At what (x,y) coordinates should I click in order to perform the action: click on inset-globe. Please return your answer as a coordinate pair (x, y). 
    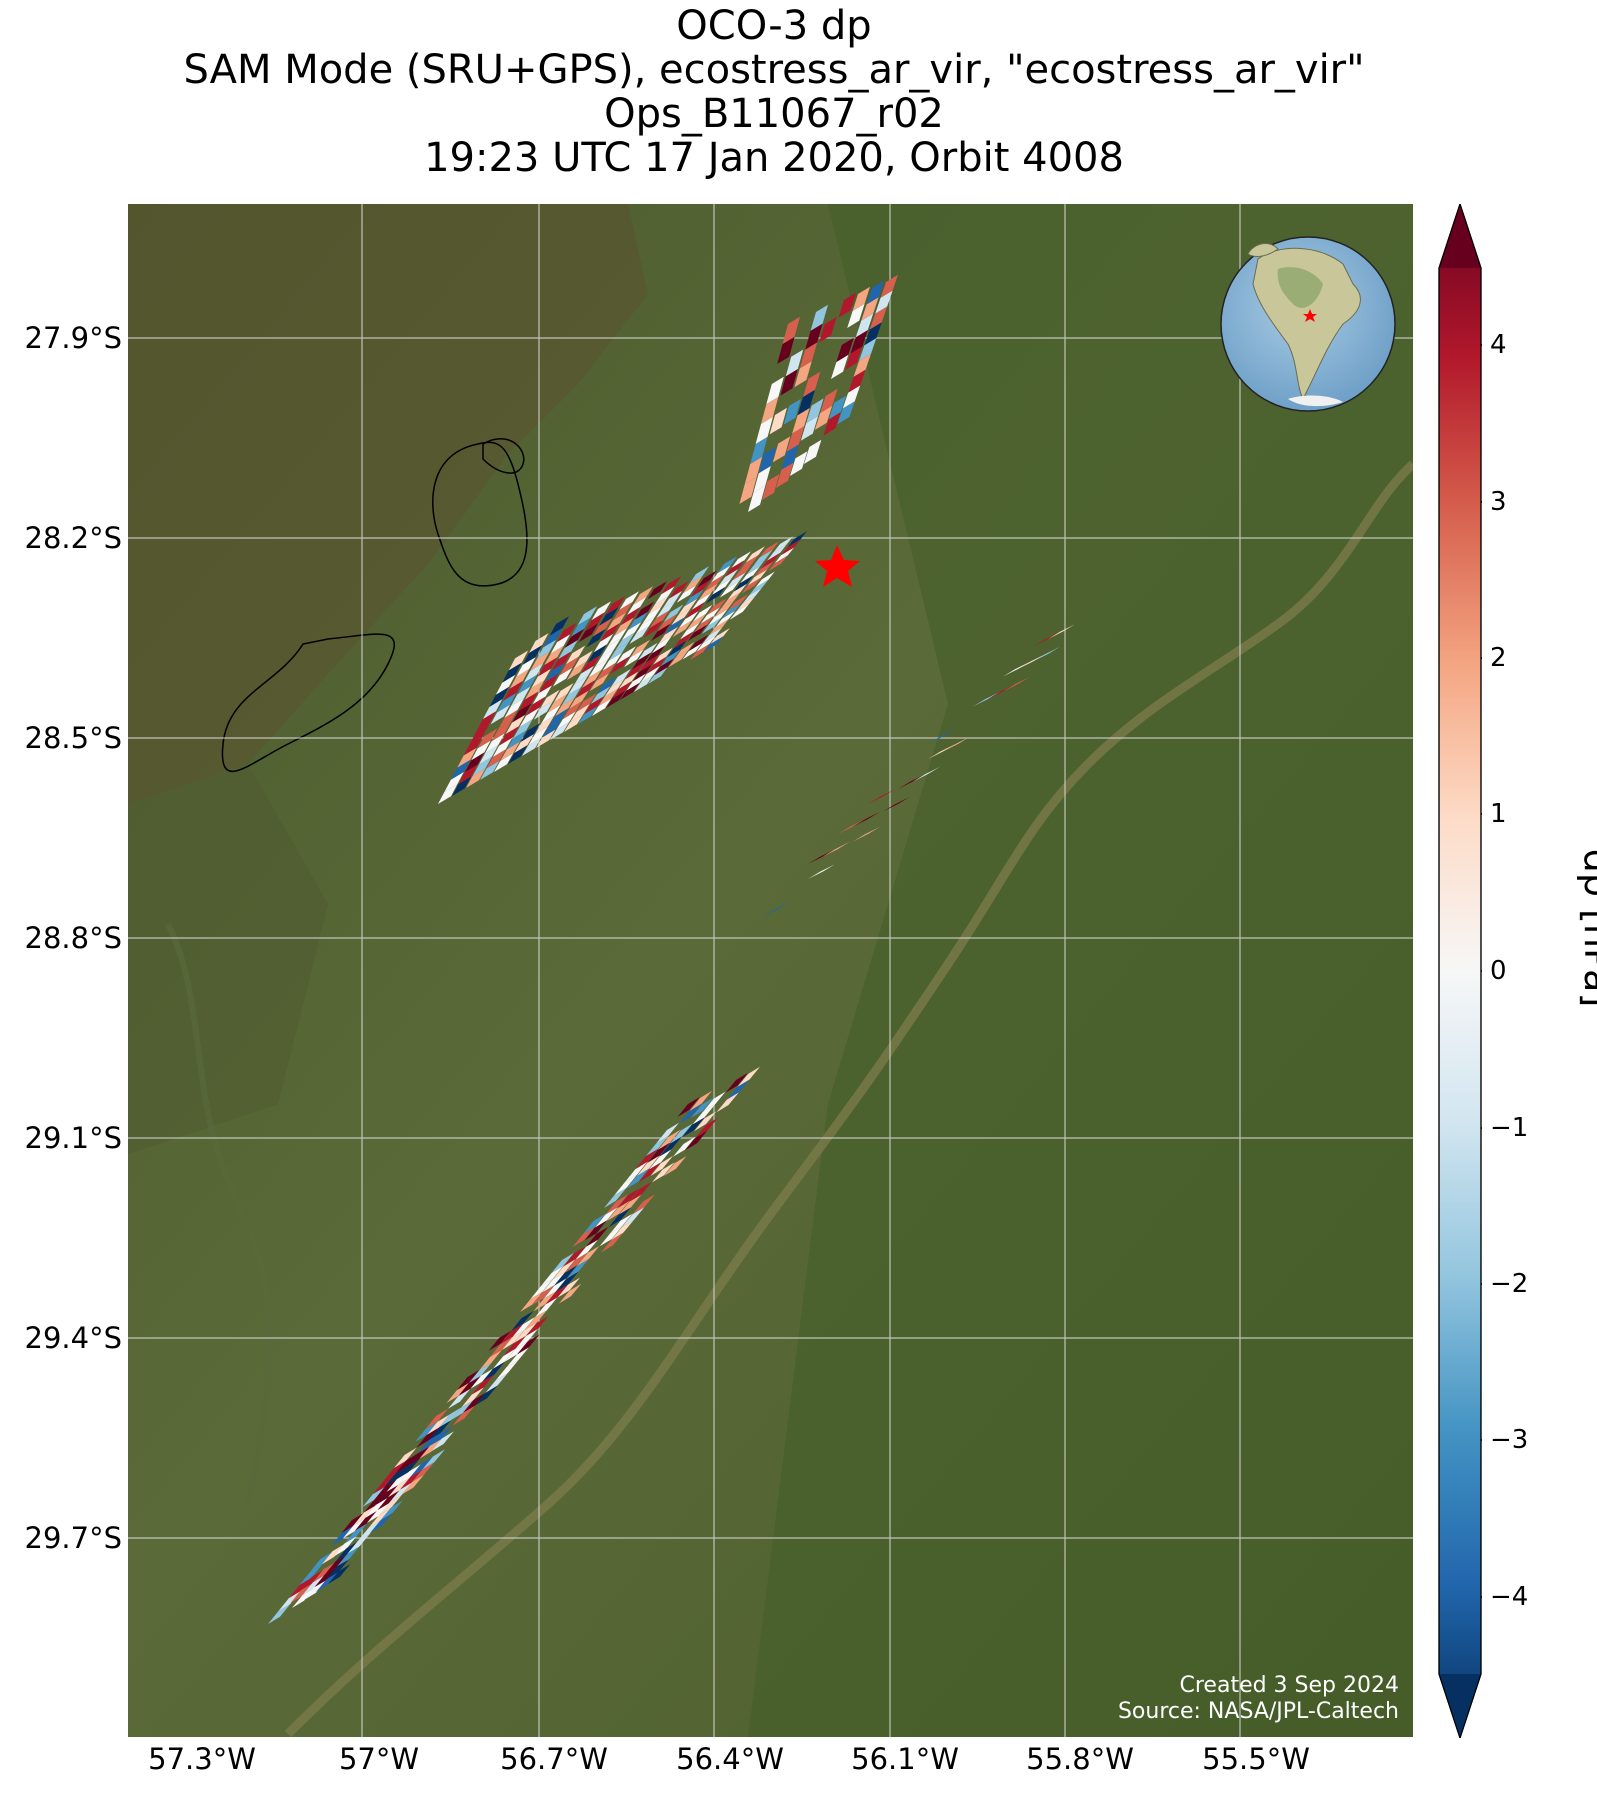
    Looking at the image, I should click on (1308, 324).